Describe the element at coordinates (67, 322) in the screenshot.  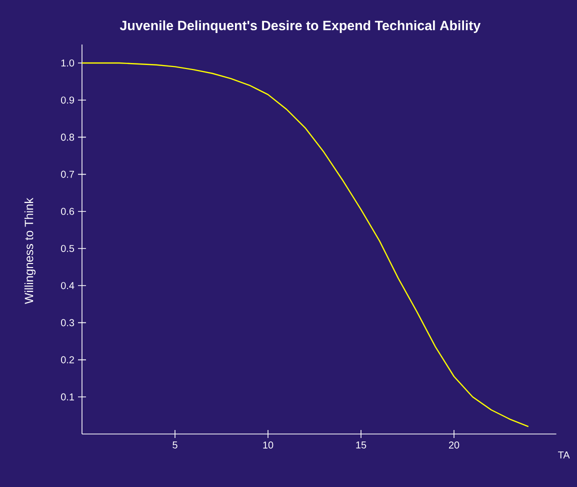
I see `y-tick-label: 0.3` at that location.